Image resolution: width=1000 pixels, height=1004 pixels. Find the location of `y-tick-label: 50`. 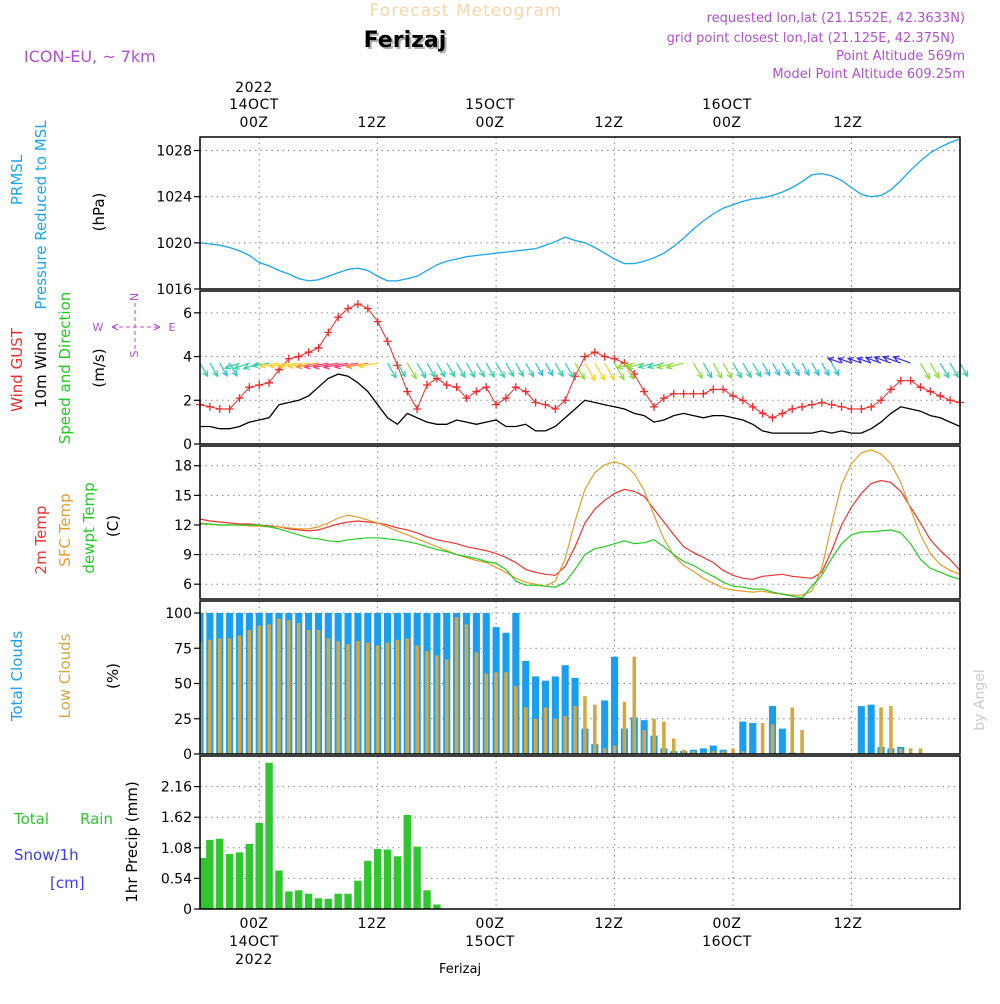

y-tick-label: 50 is located at coordinates (183, 685).